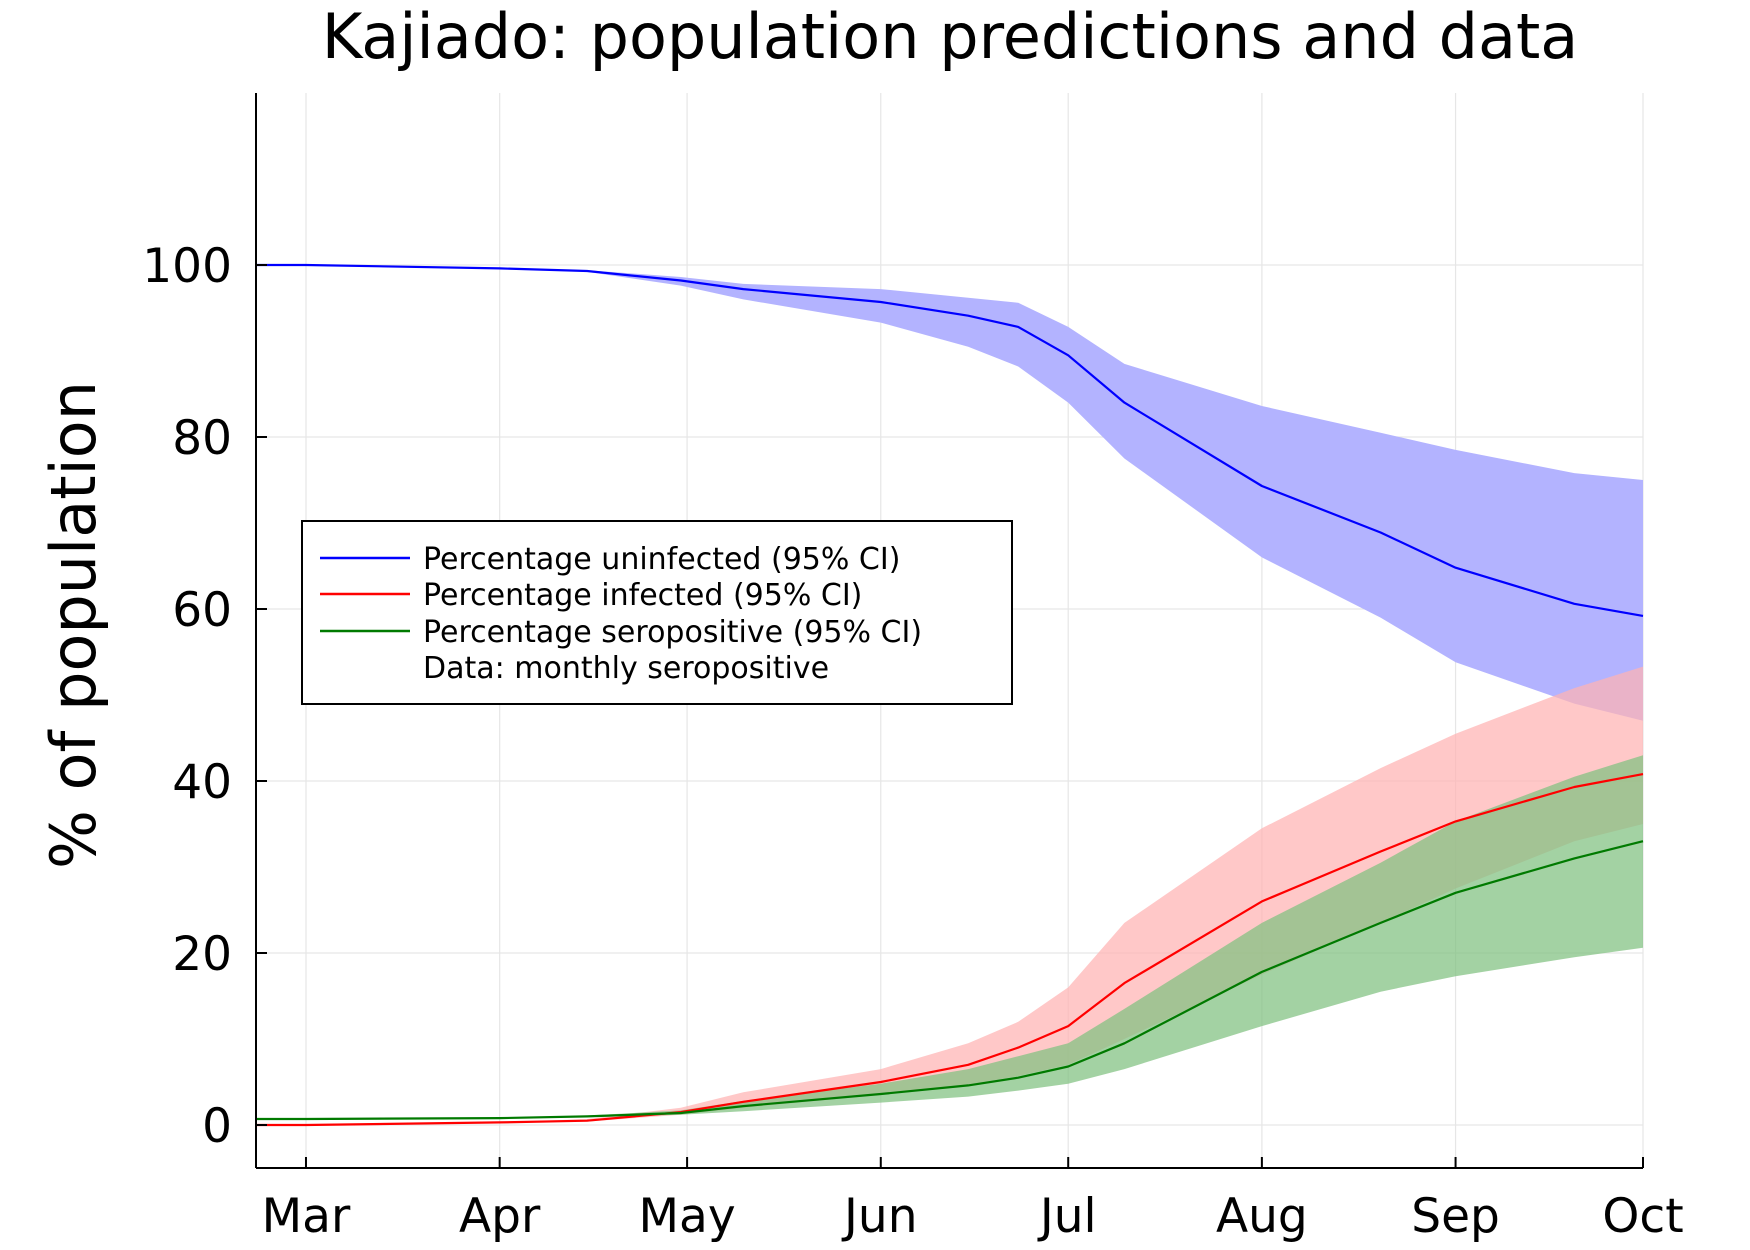 This screenshot has width=1750, height=1250. What do you see at coordinates (187, 266) in the screenshot?
I see `y-tick-label: 100` at bounding box center [187, 266].